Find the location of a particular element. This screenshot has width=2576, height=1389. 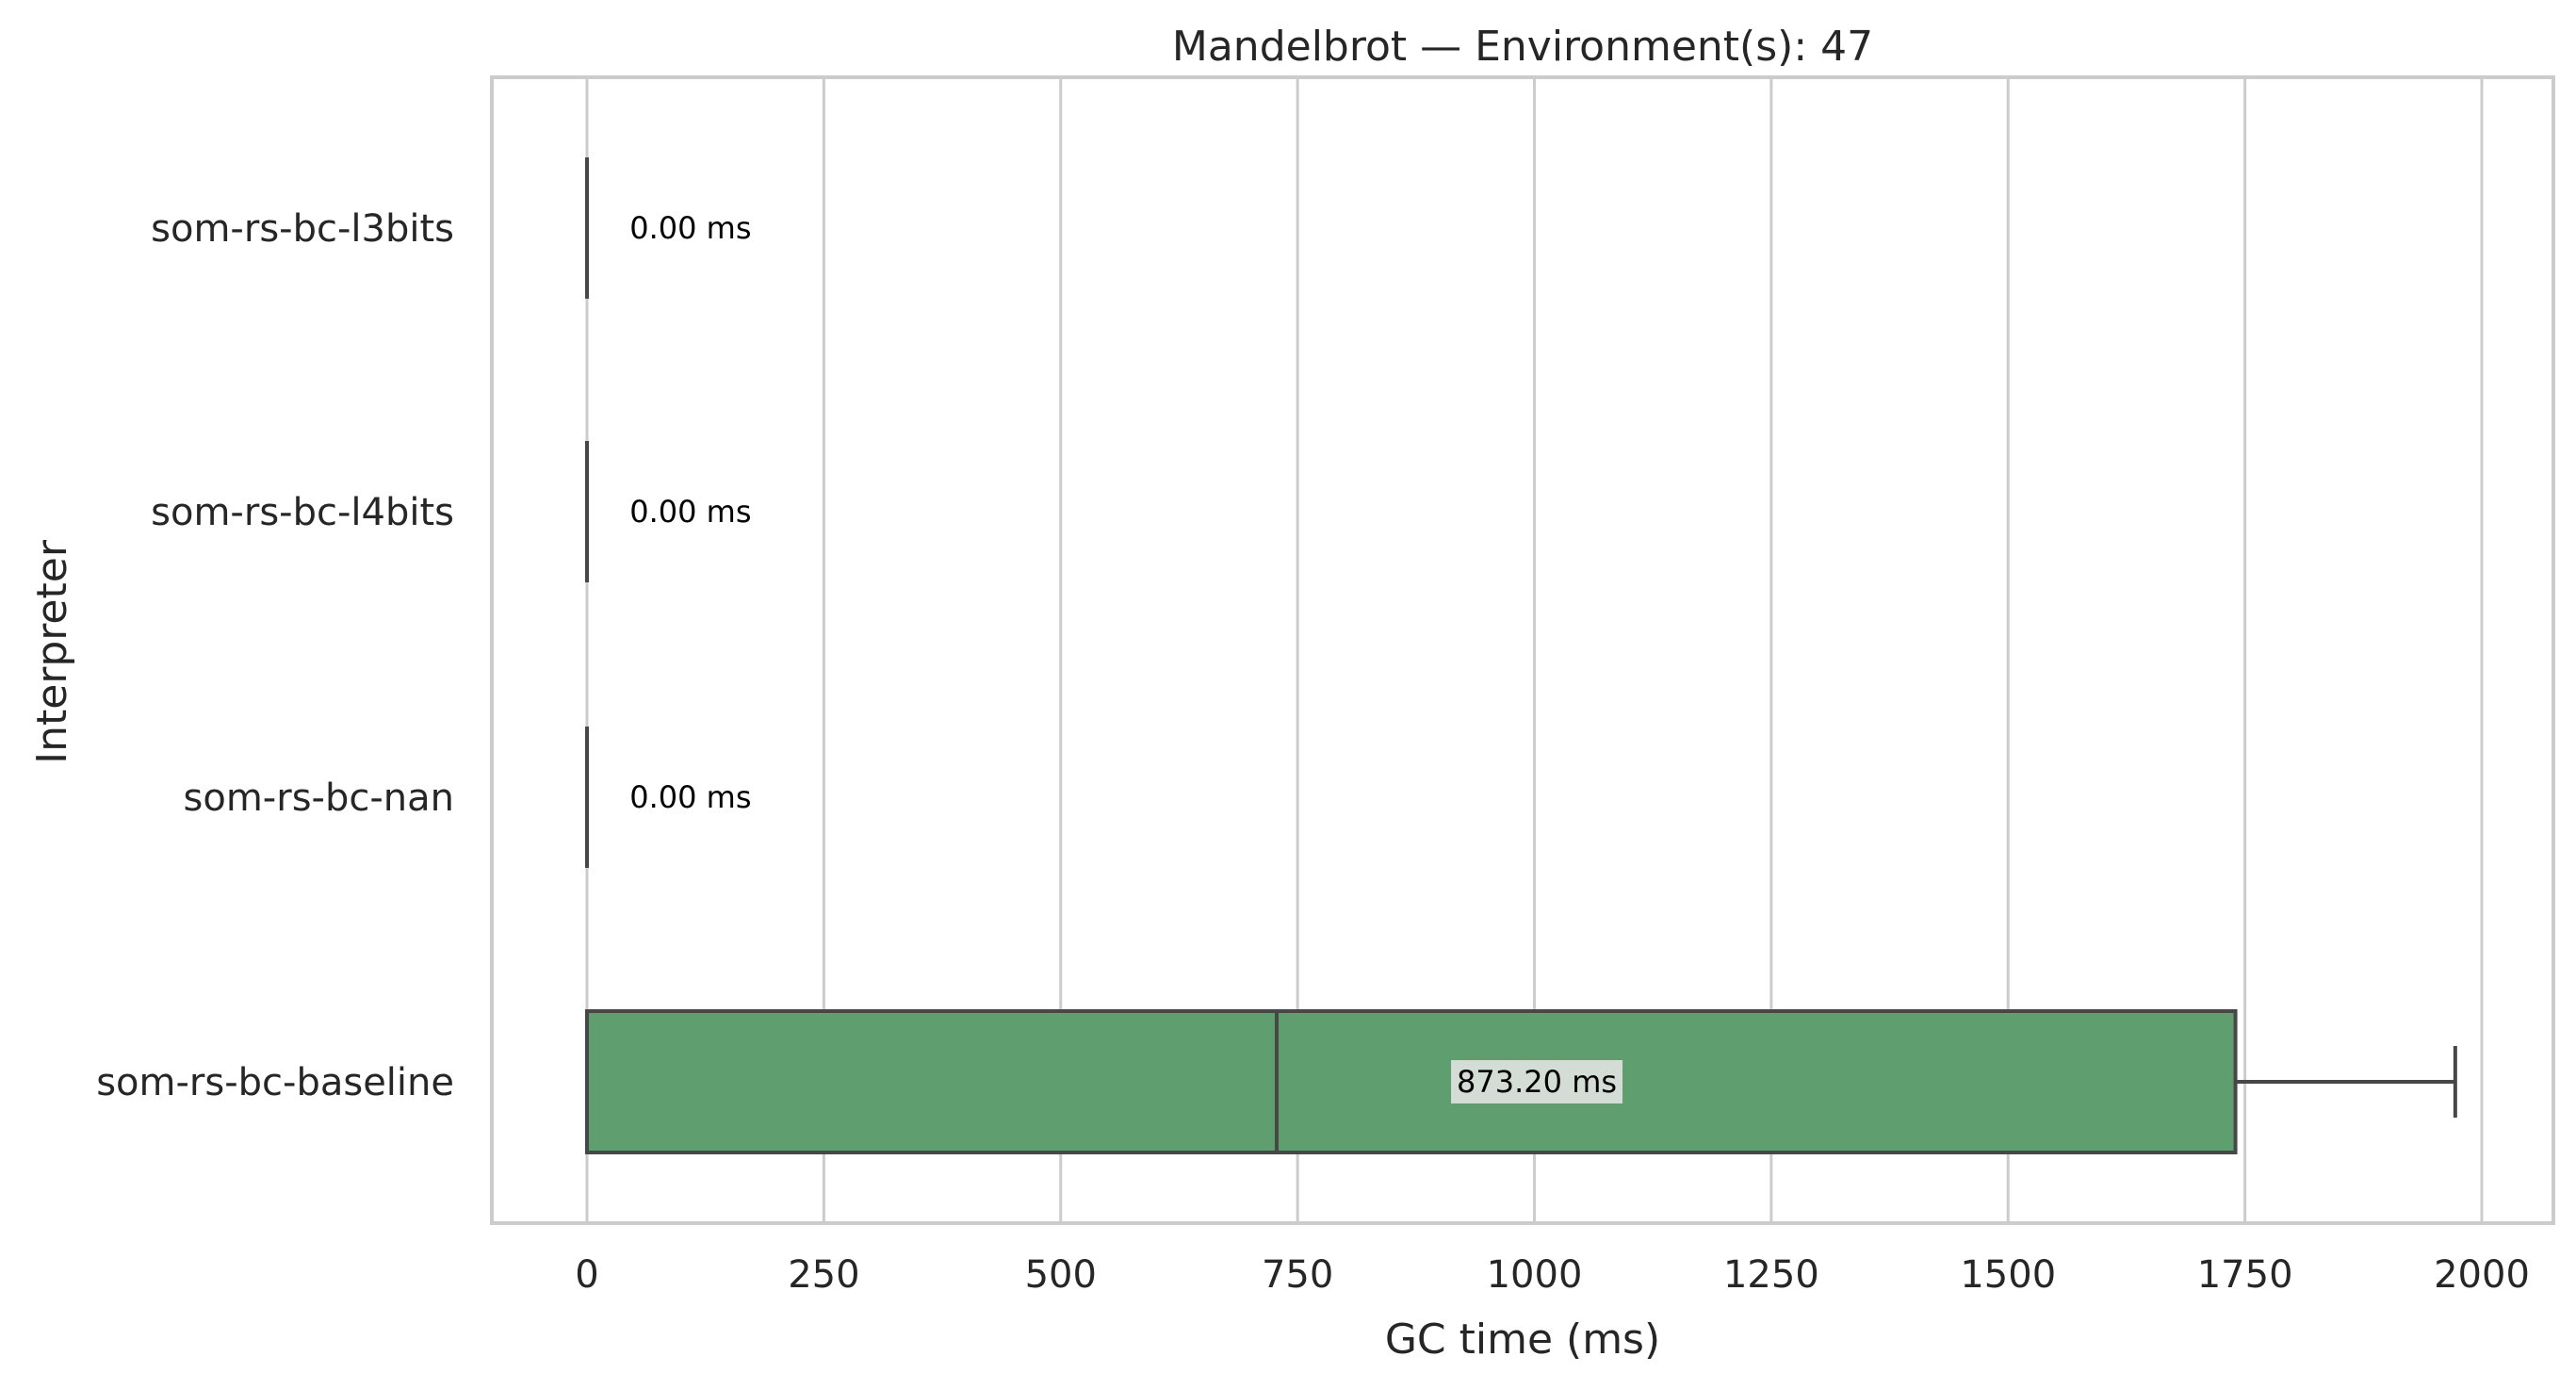

y-tick-label: som-rs-bc-l3bits is located at coordinates (302, 229).